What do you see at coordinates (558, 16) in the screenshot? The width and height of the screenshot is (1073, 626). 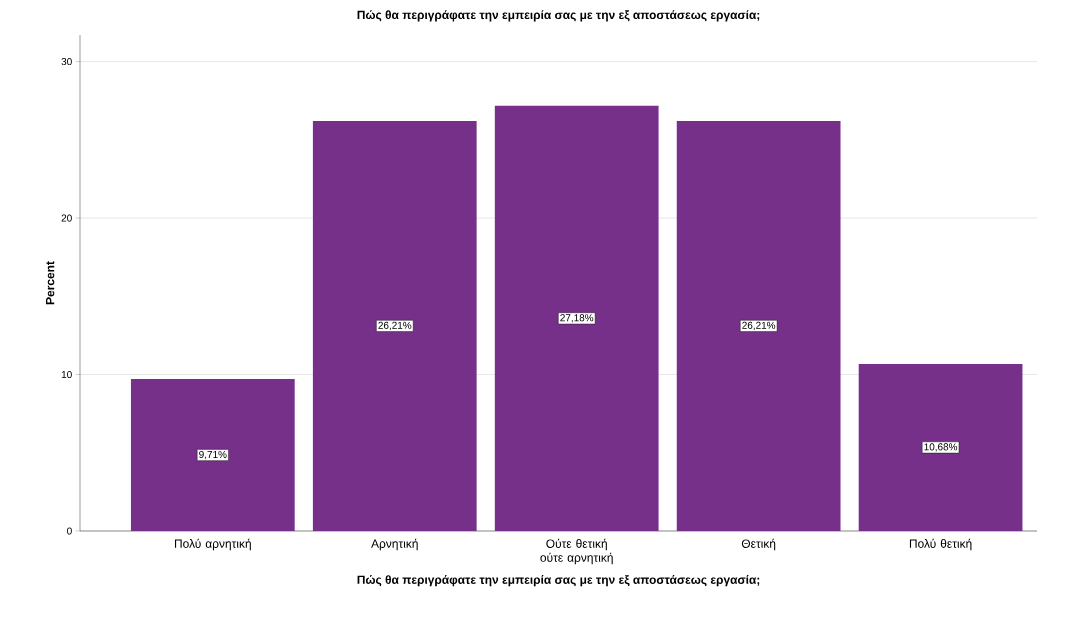 I see `chart-title: Πώς θα περιγράφατε την εμπειρία σας με την εξ αποστάσεως εργασία;` at bounding box center [558, 16].